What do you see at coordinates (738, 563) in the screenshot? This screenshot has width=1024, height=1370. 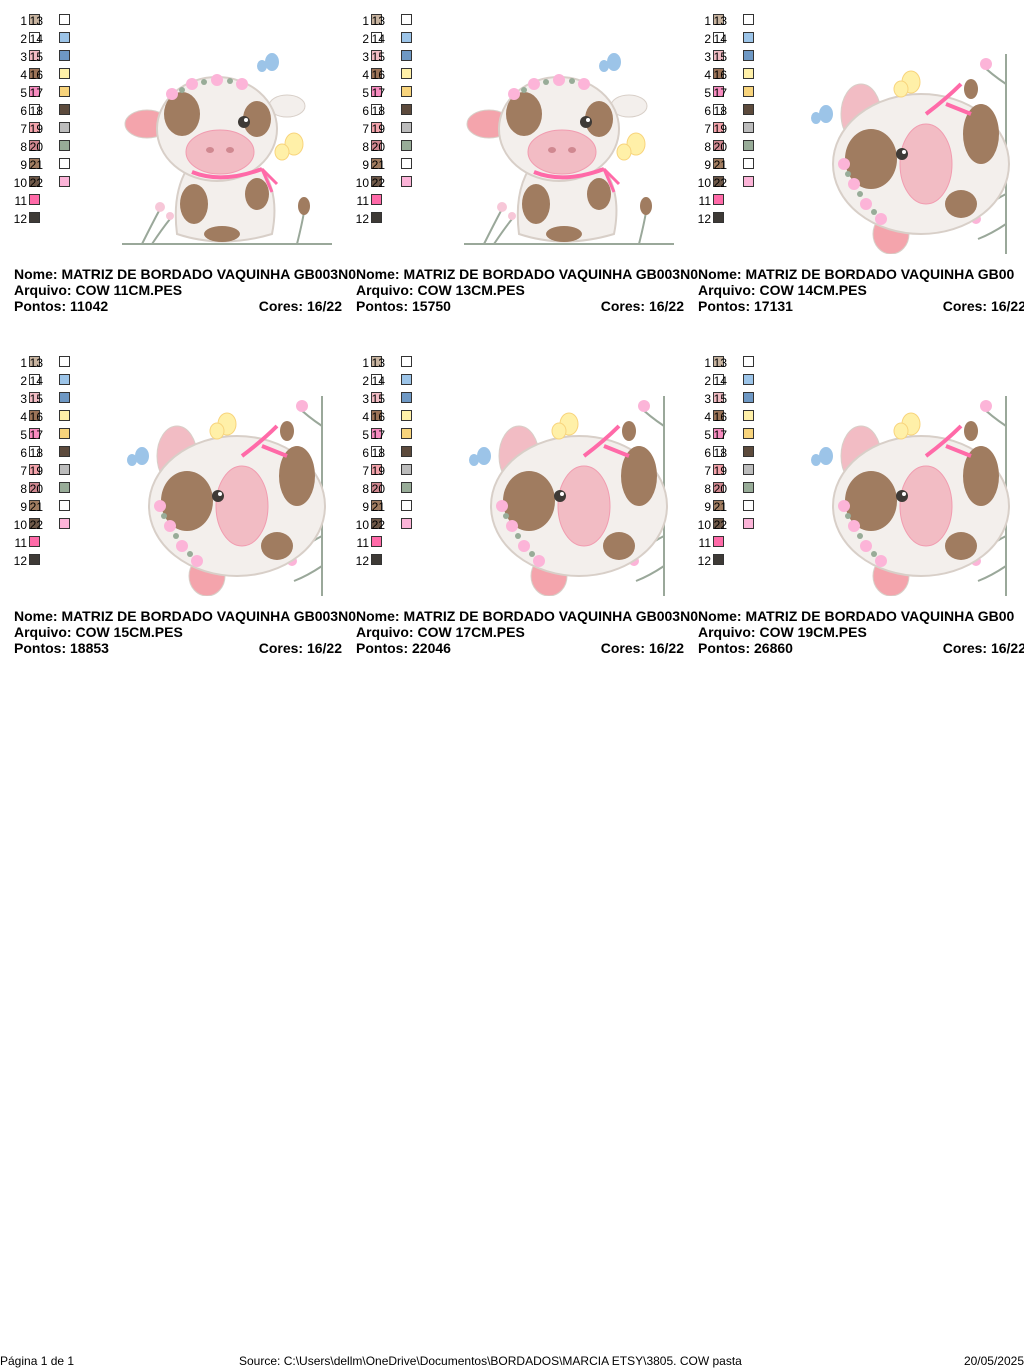 I see `palette-row: 12` at bounding box center [738, 563].